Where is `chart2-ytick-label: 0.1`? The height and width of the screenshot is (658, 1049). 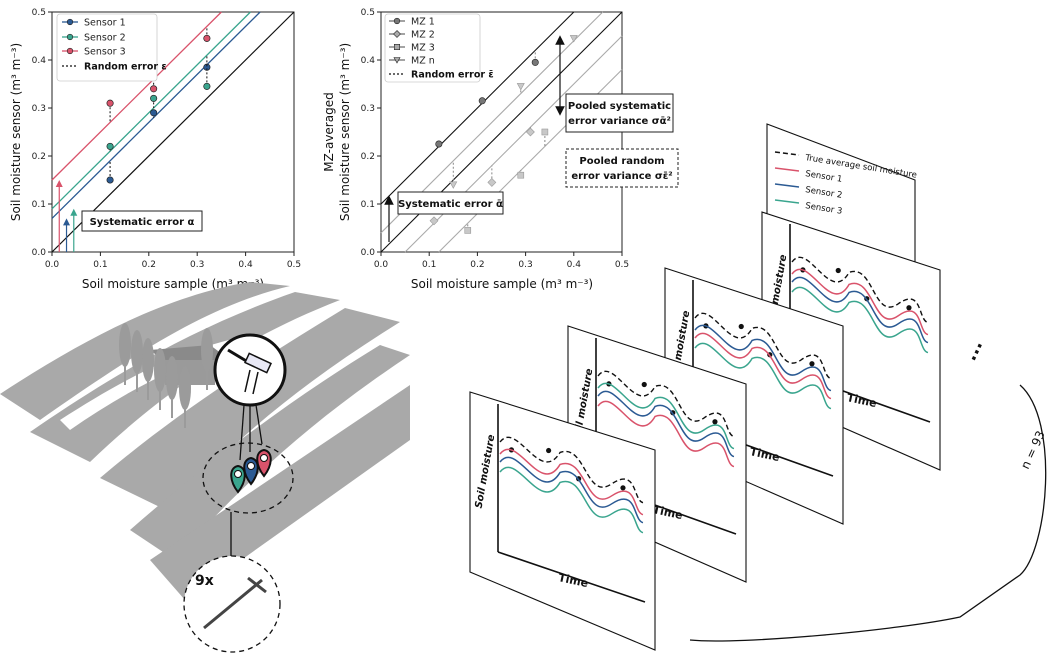 chart2-ytick-label: 0.1 is located at coordinates (368, 205).